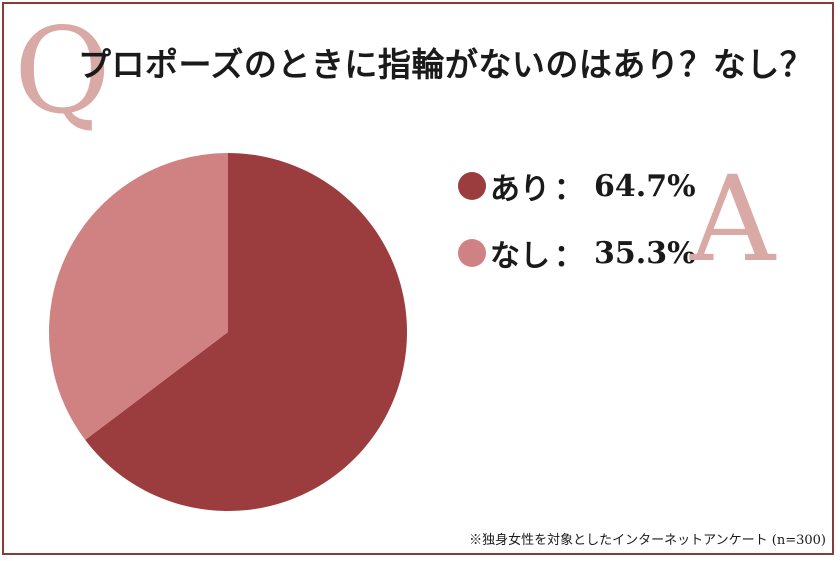 The image size is (840, 561). What do you see at coordinates (647, 540) in the screenshot?
I see `footnote: ※独身女性を対象としたインターネットアンケート (n=300)` at bounding box center [647, 540].